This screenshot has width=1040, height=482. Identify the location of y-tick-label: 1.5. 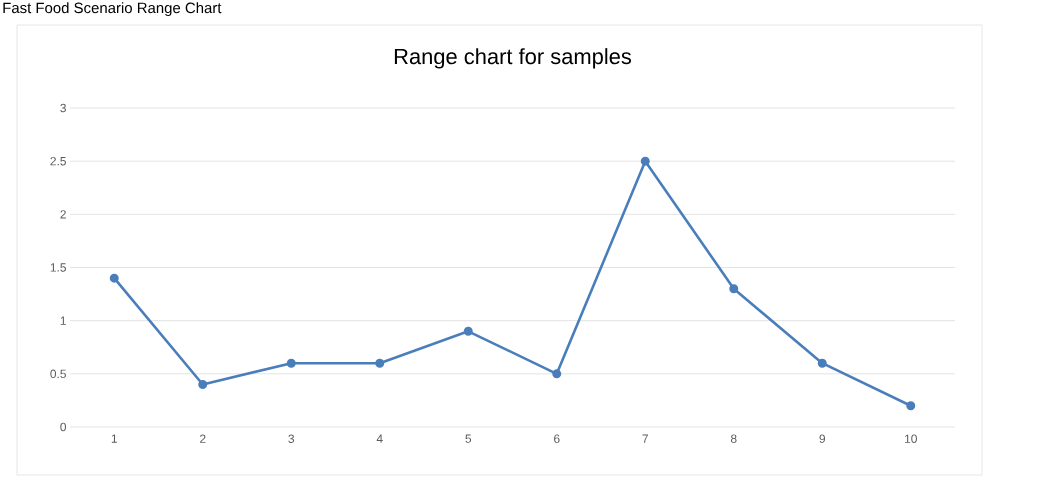
(58, 267).